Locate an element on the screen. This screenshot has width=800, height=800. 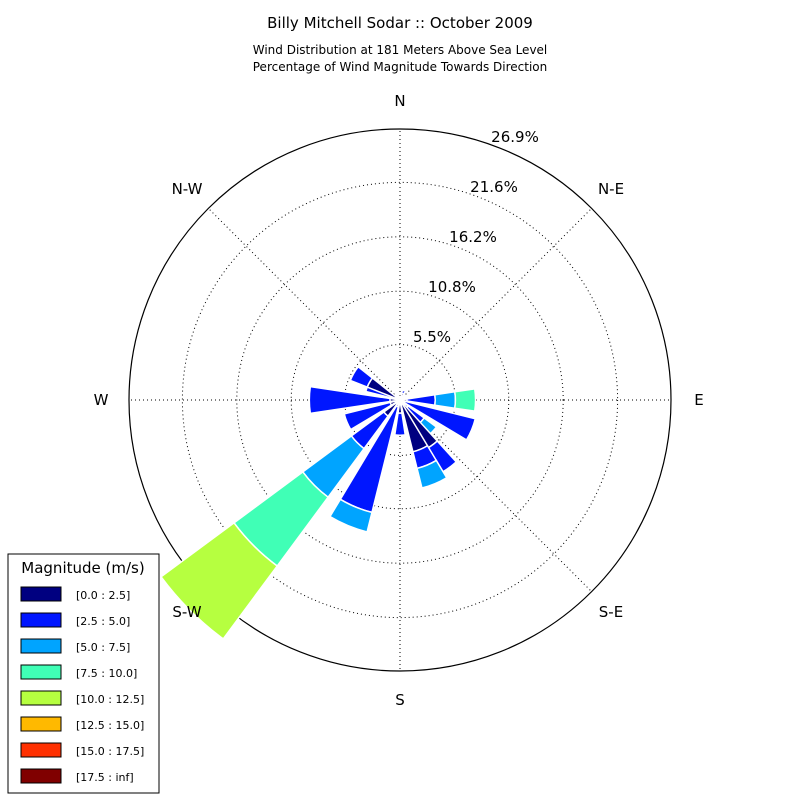
ring-label: 21.6% is located at coordinates (494, 187).